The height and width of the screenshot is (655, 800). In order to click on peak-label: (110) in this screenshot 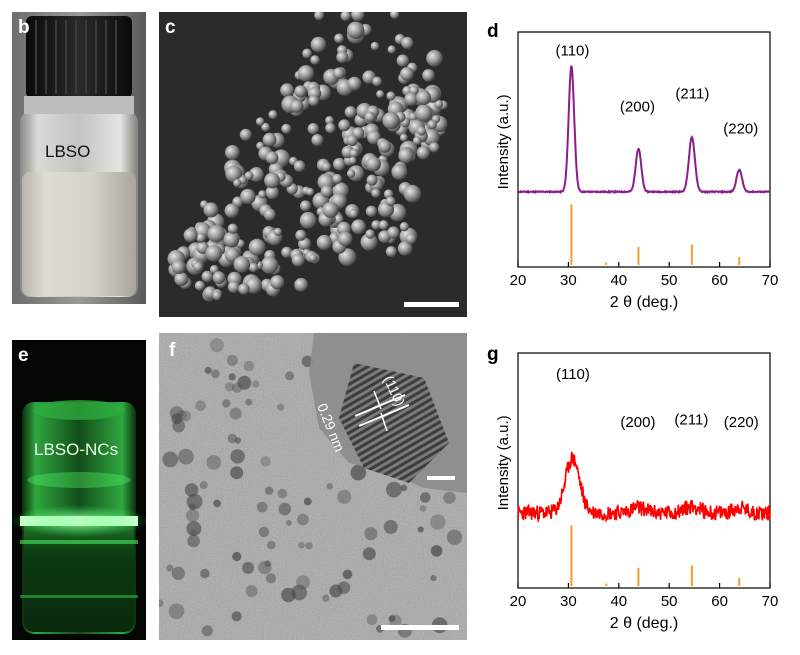, I will do `click(572, 51)`.